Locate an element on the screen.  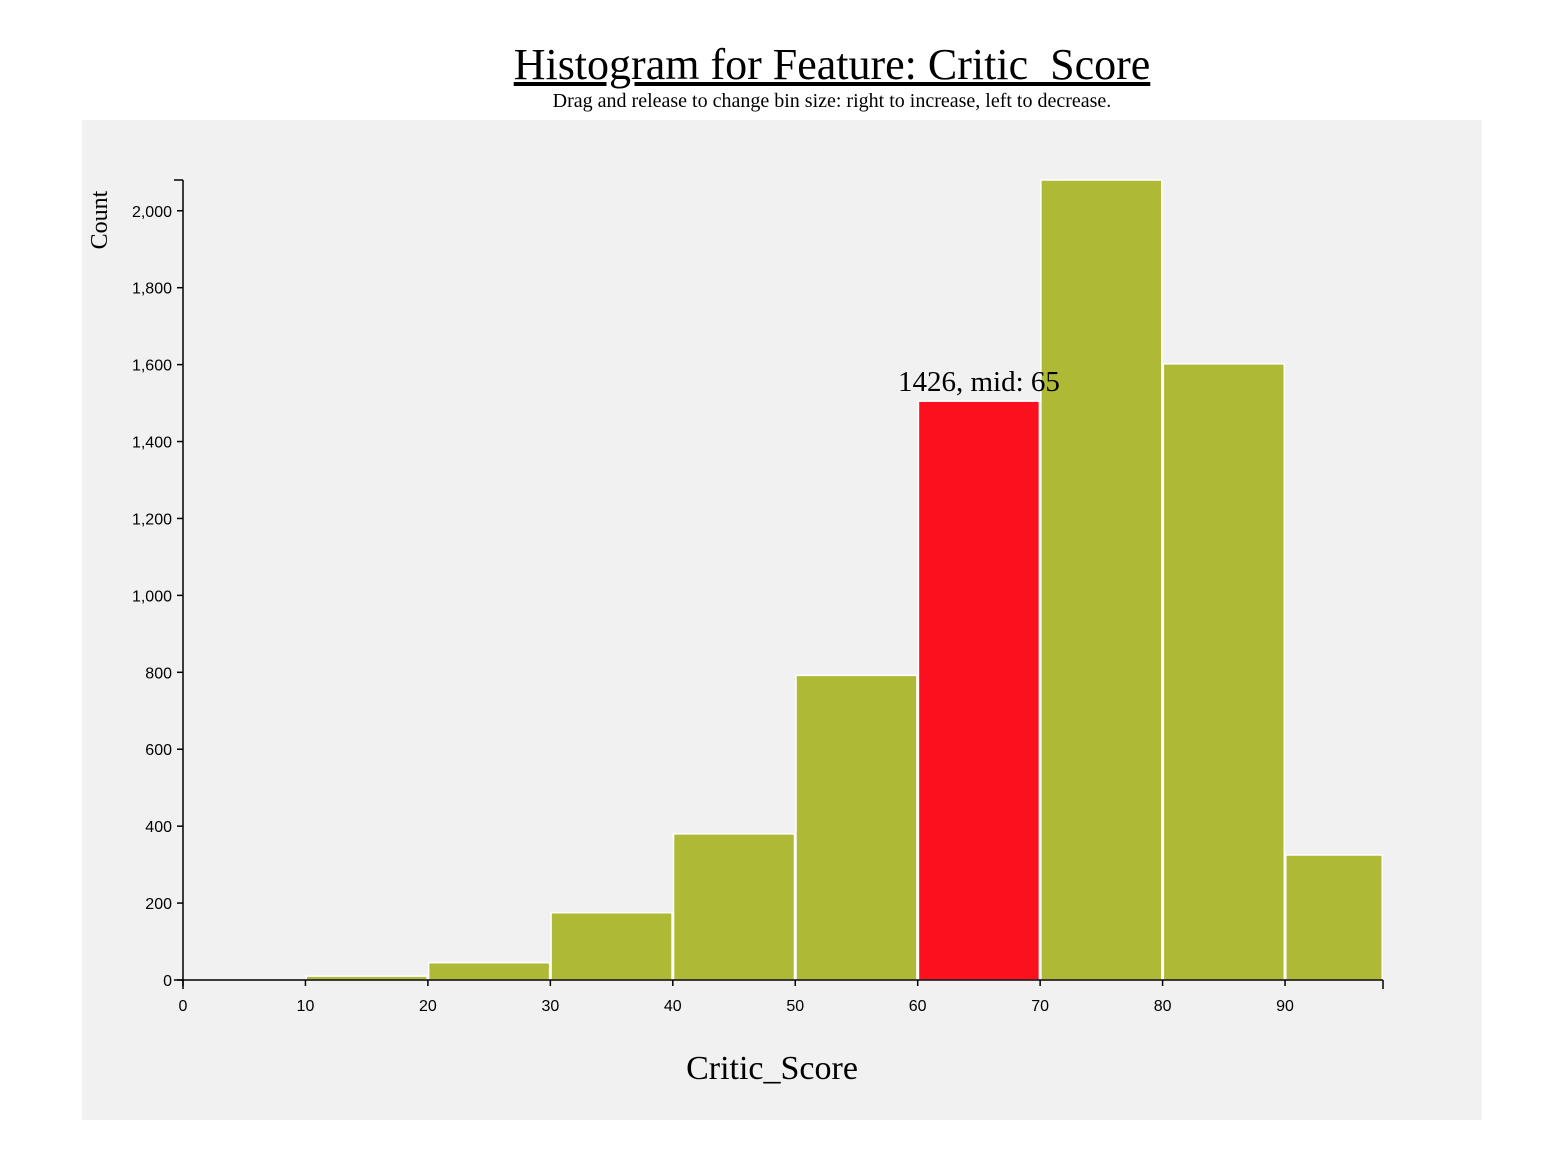
y-tick-label: 0 is located at coordinates (167, 981).